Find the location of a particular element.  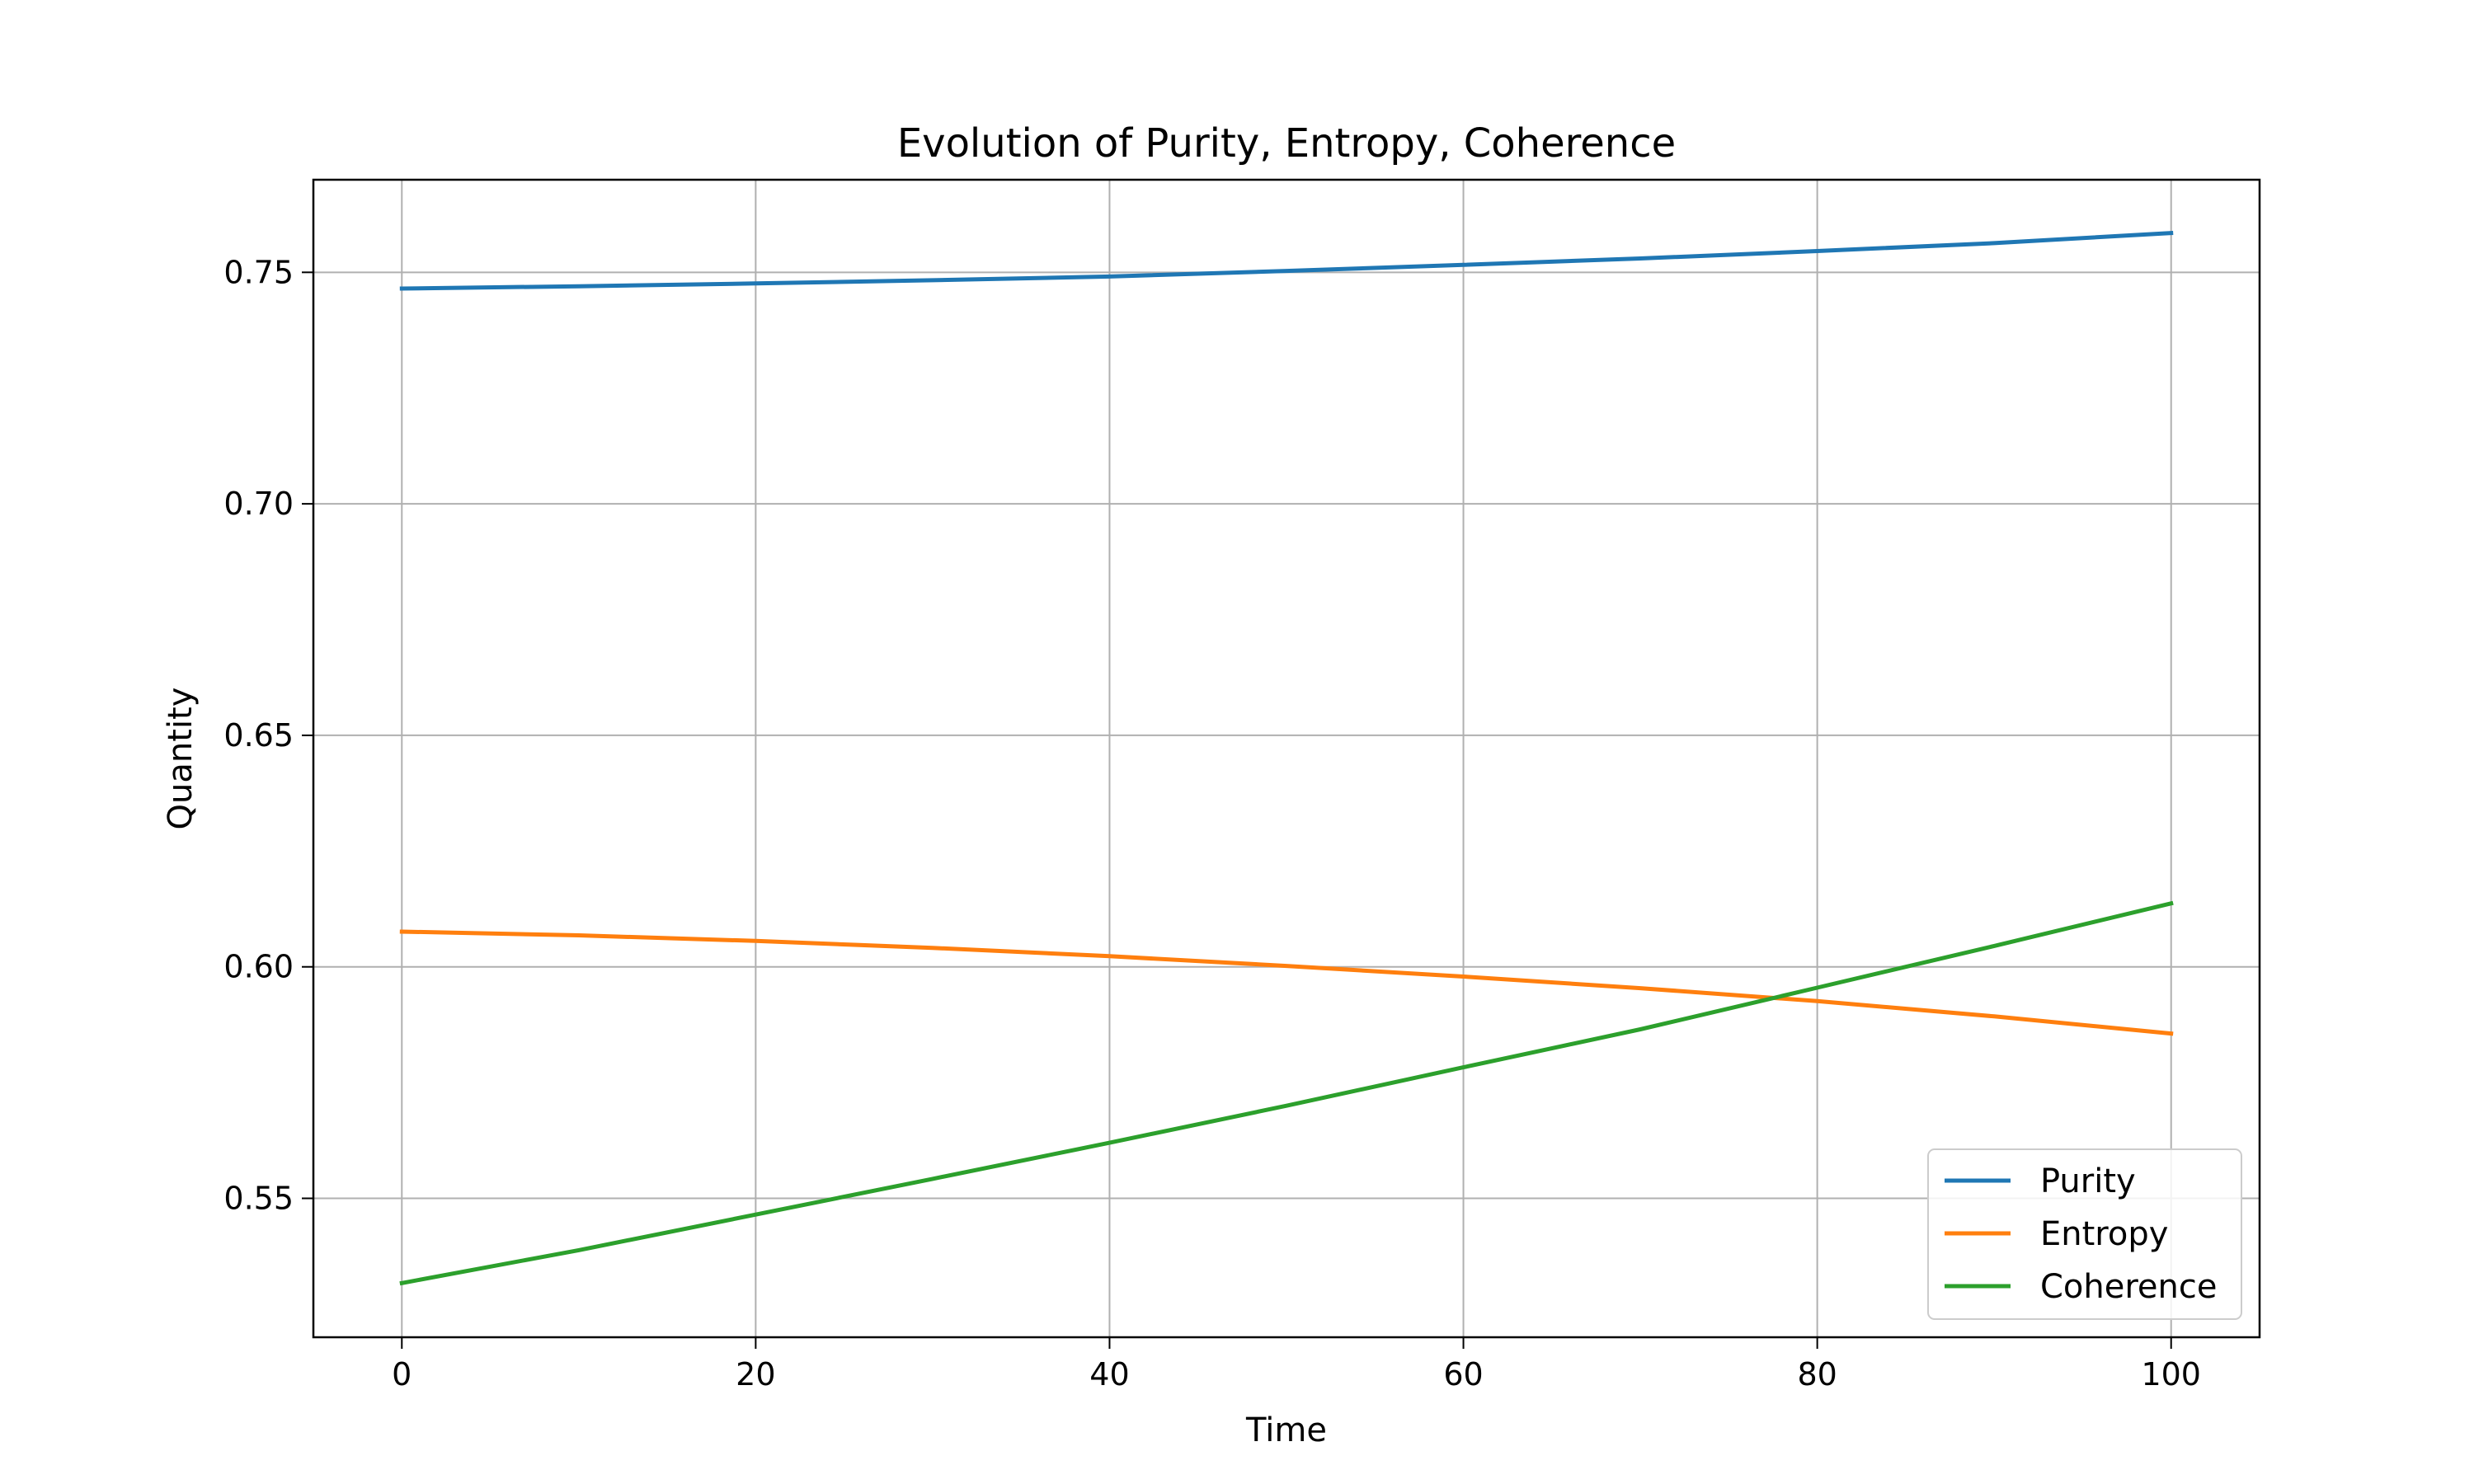

legend-label-entropy: Entropy is located at coordinates (2104, 1234).